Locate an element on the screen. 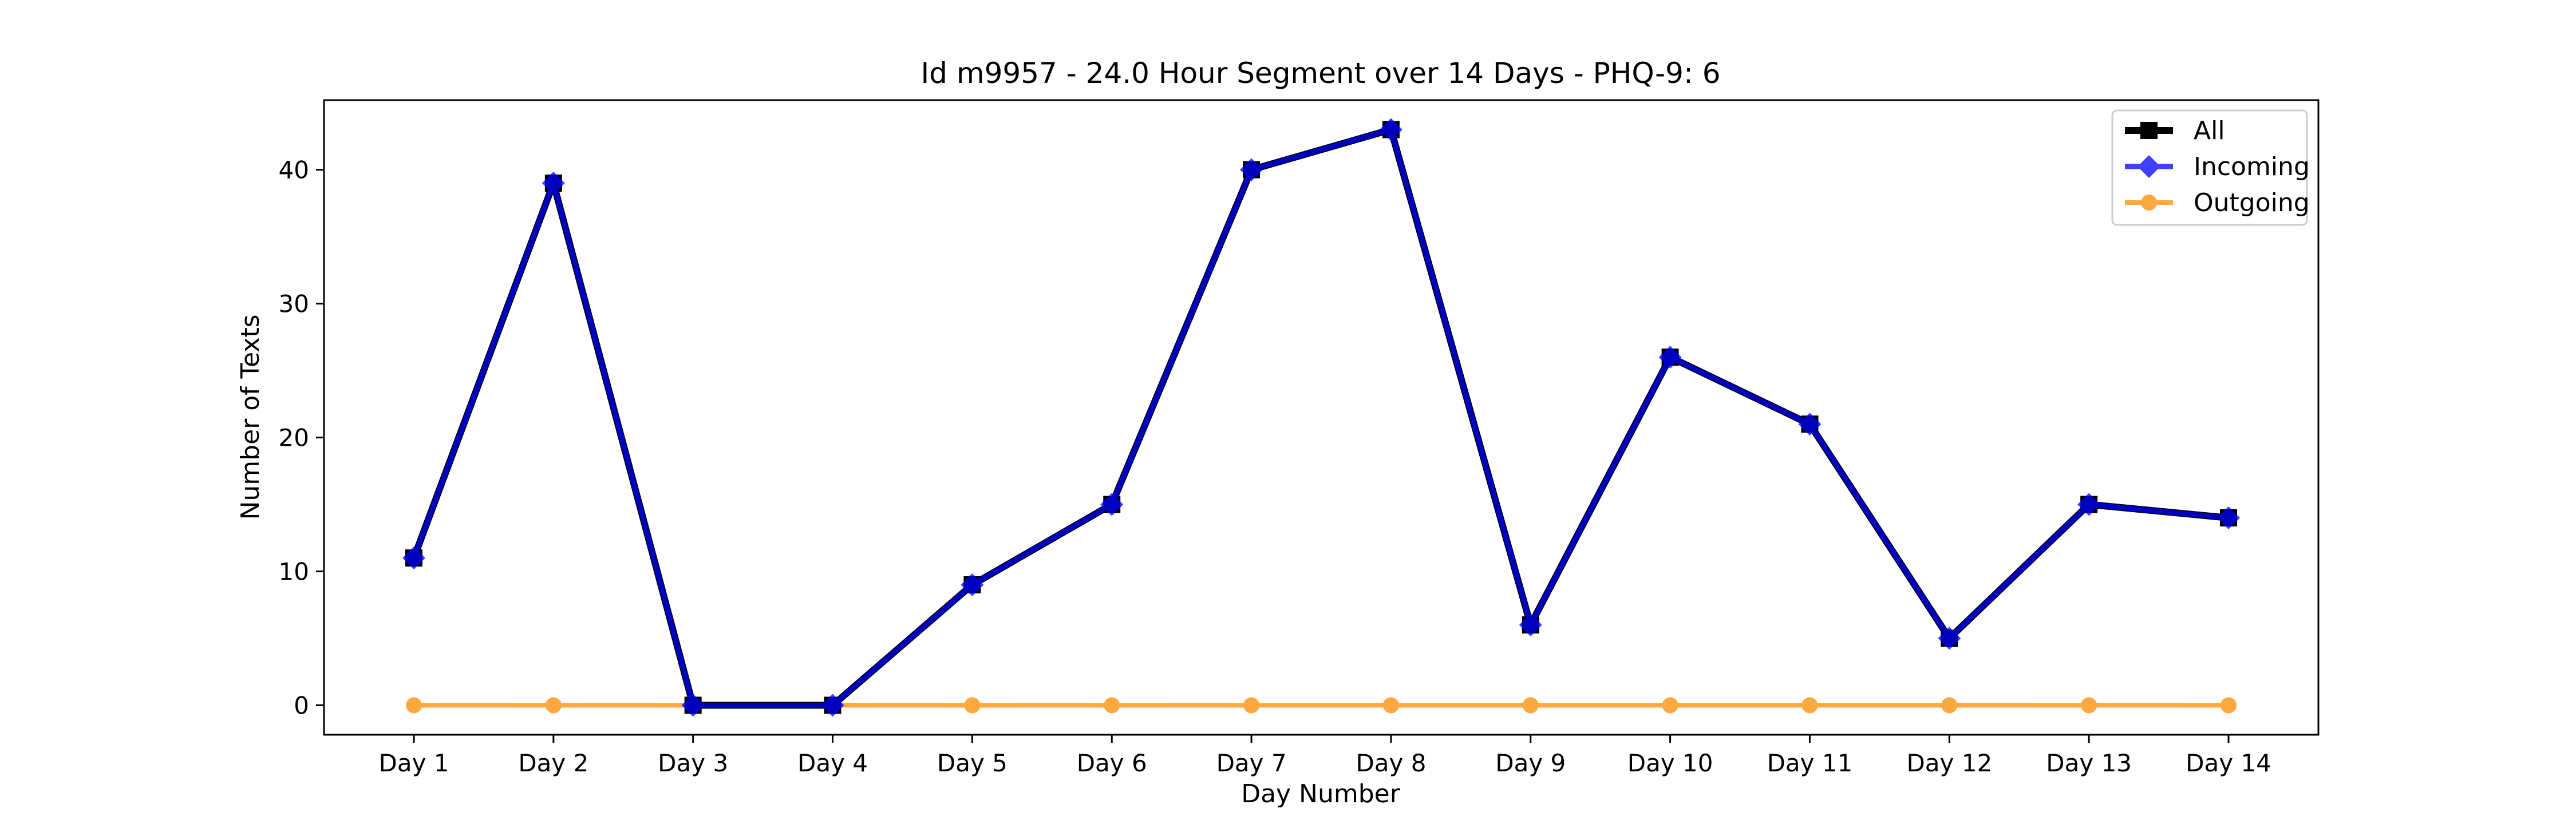 This screenshot has height=824, width=2576. series-outgoing is located at coordinates (1322, 705).